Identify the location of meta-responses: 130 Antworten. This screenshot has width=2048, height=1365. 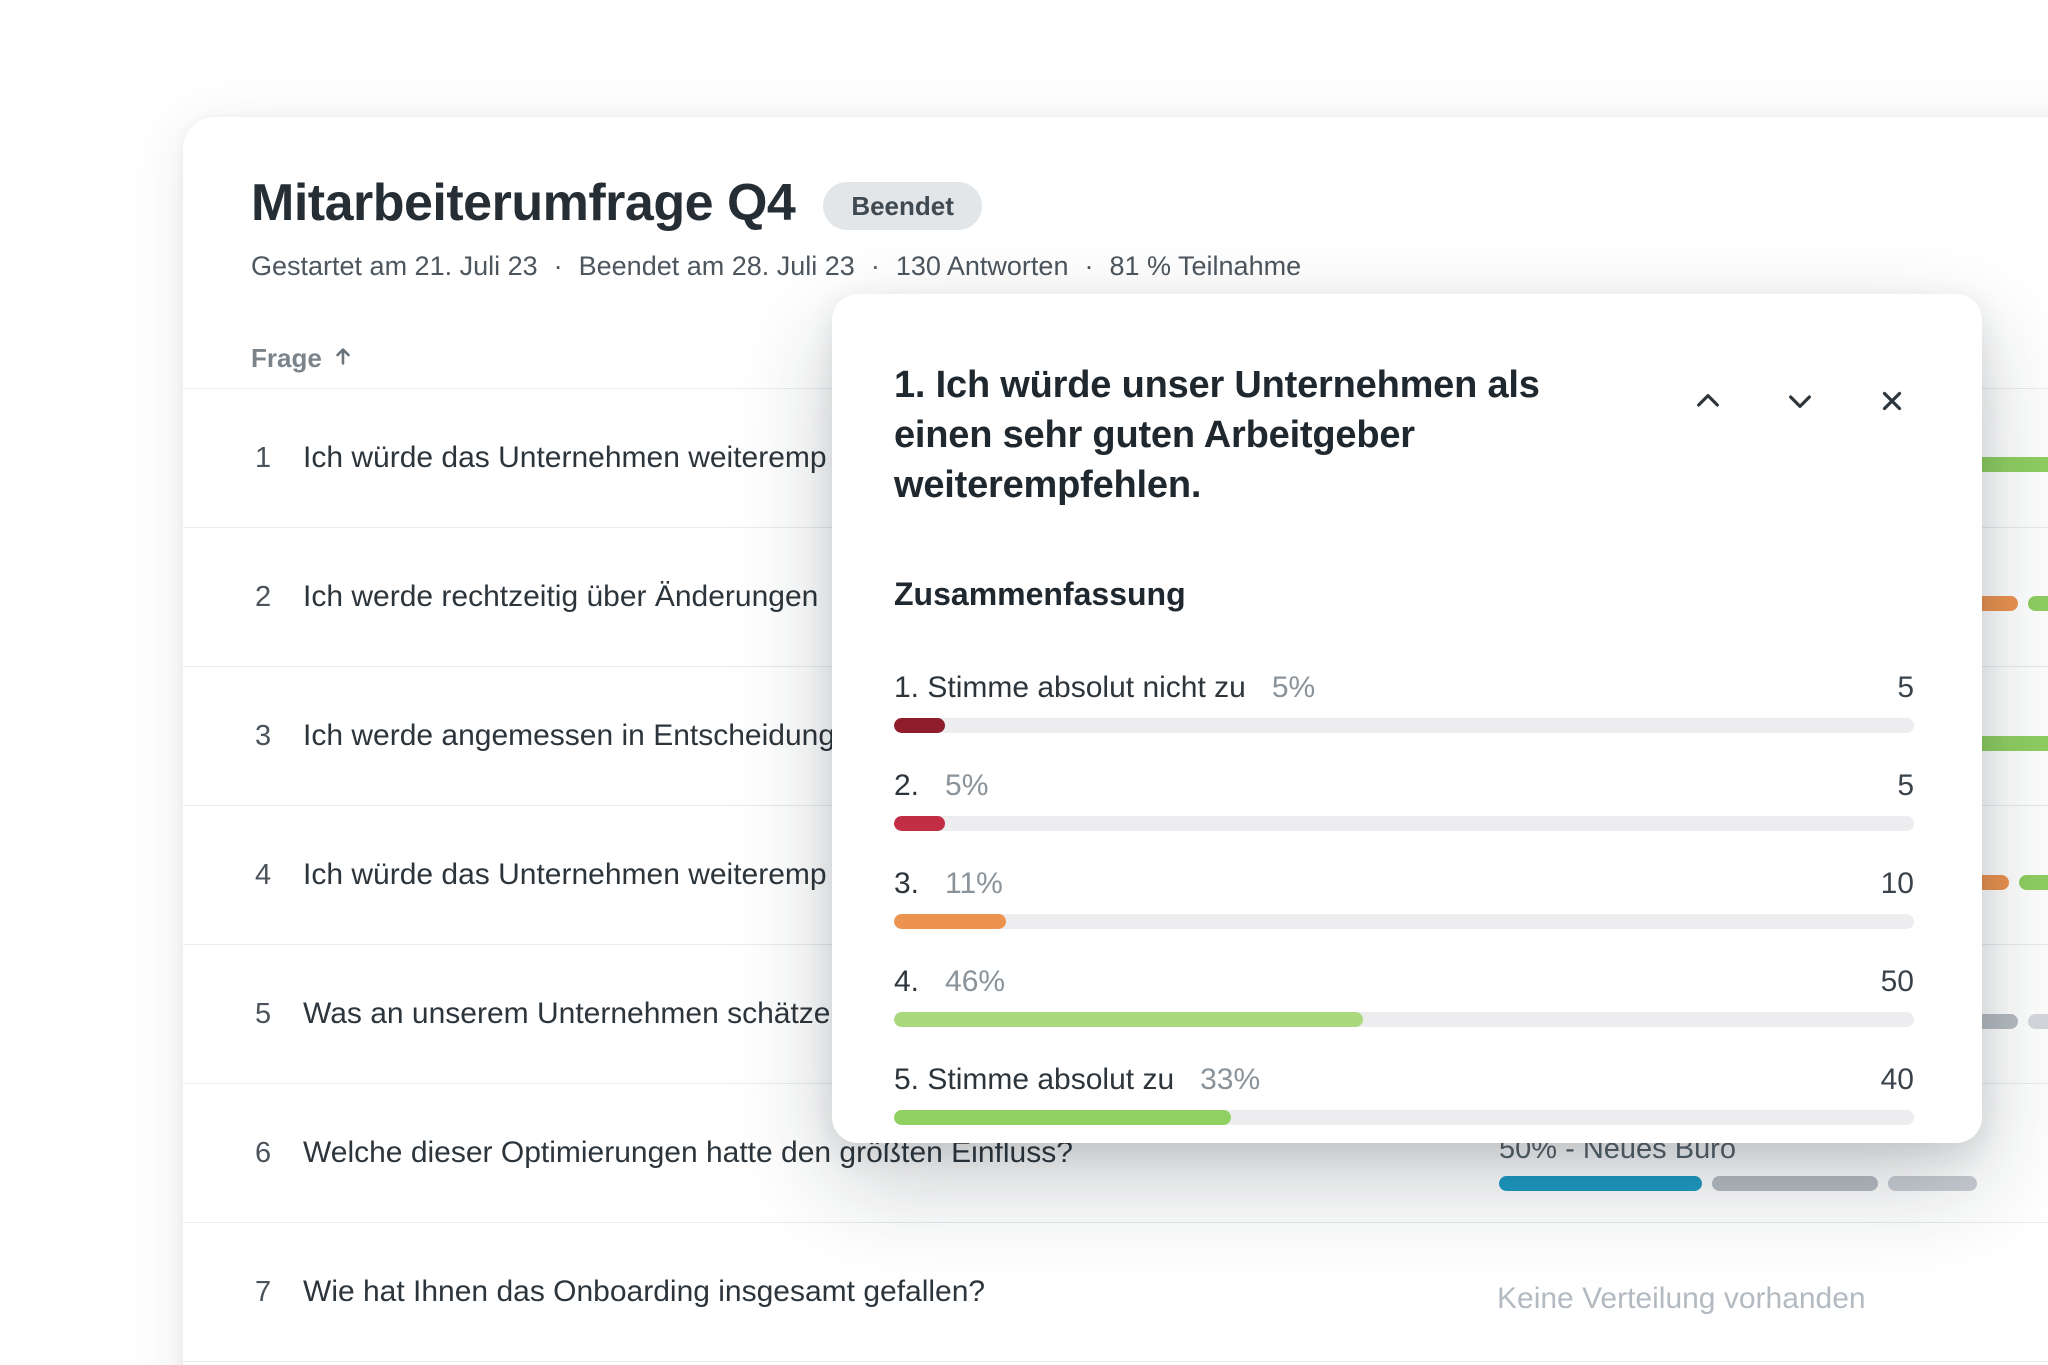
(982, 266).